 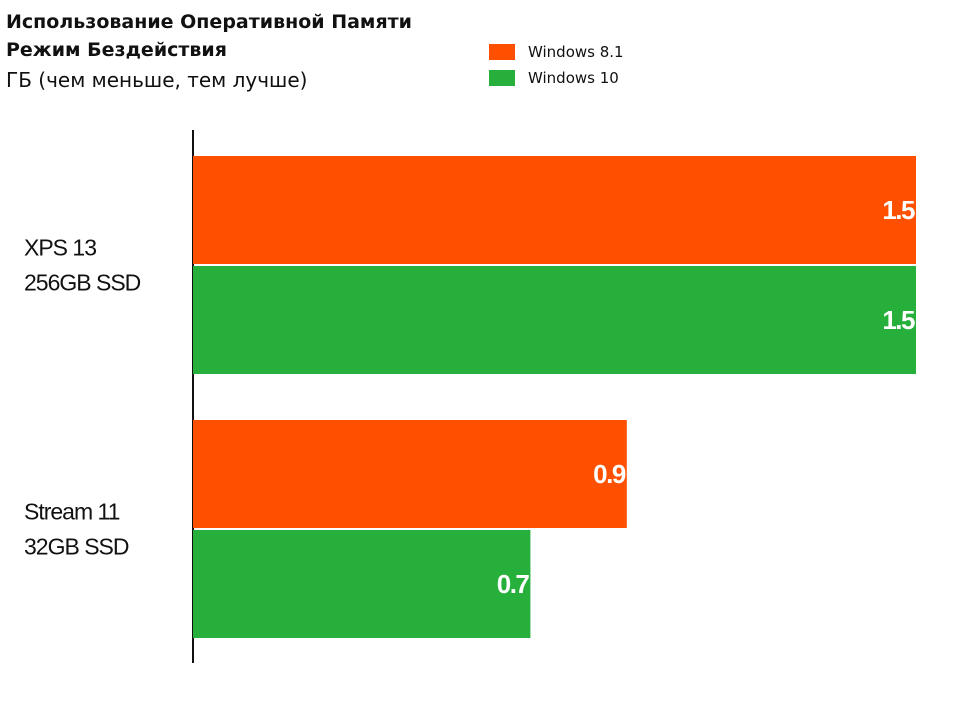 What do you see at coordinates (82, 265) in the screenshot?
I see `category-label-xps-13: XPS 13 256GB SSD` at bounding box center [82, 265].